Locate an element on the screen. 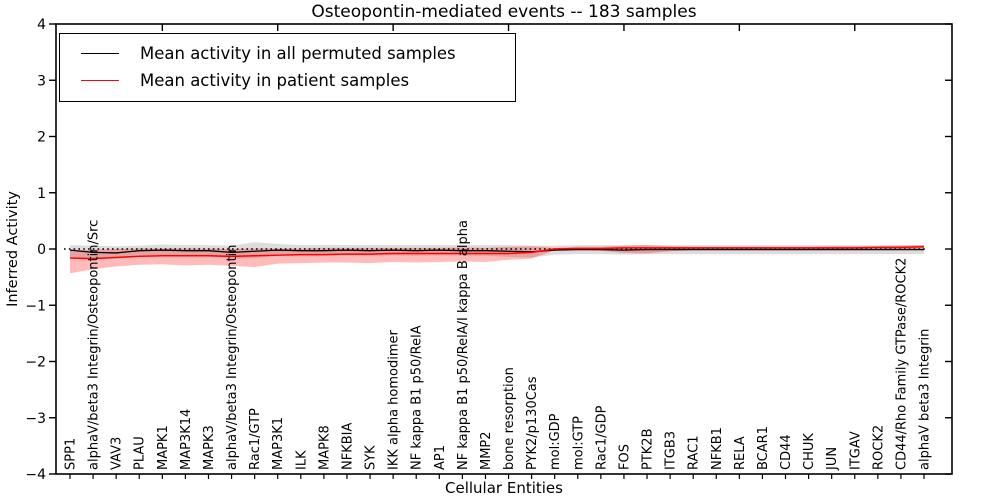 This screenshot has height=500, width=1000. x-tick-label: PYK2/p130Cas is located at coordinates (532, 423).